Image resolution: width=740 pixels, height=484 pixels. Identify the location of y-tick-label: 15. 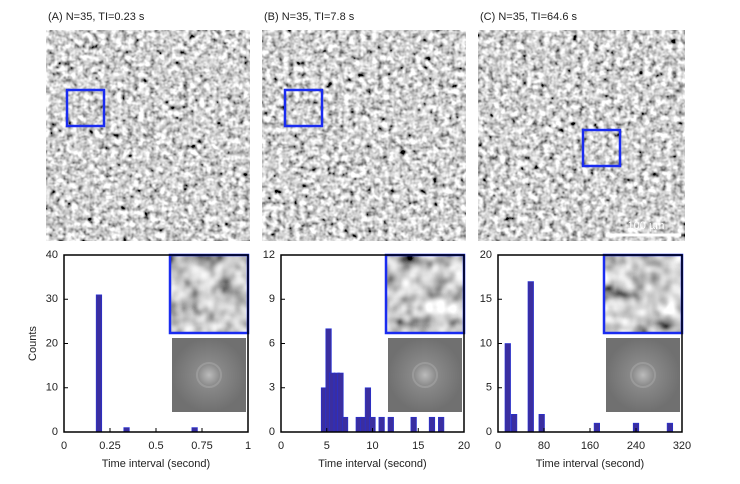
(486, 299).